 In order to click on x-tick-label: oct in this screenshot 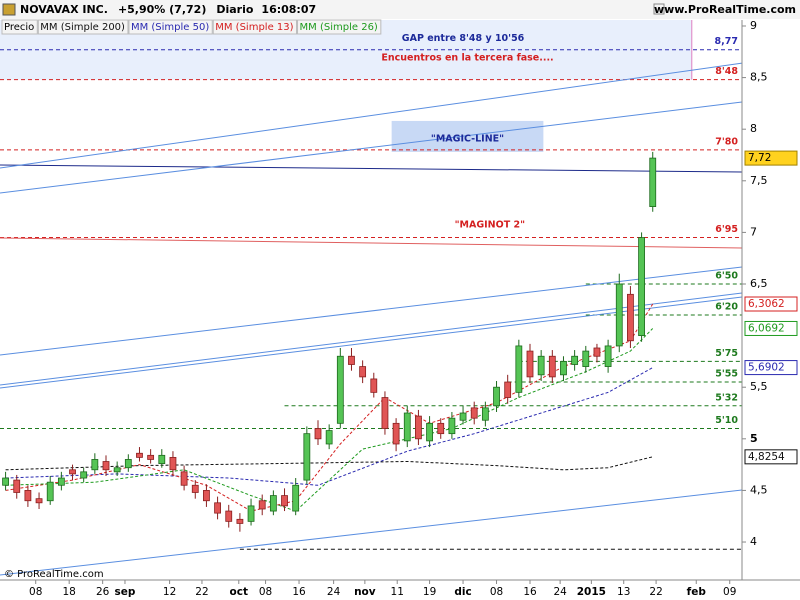, I will do `click(239, 592)`.